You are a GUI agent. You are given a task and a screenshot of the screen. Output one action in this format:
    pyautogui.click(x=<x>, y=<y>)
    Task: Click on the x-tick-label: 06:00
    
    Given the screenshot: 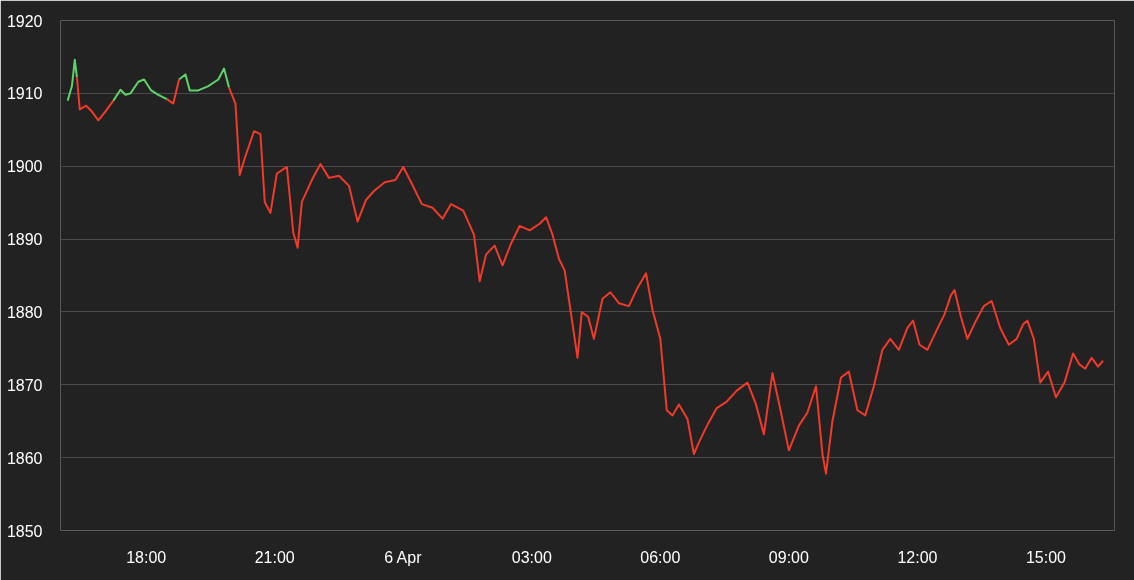 What is the action you would take?
    pyautogui.click(x=660, y=557)
    